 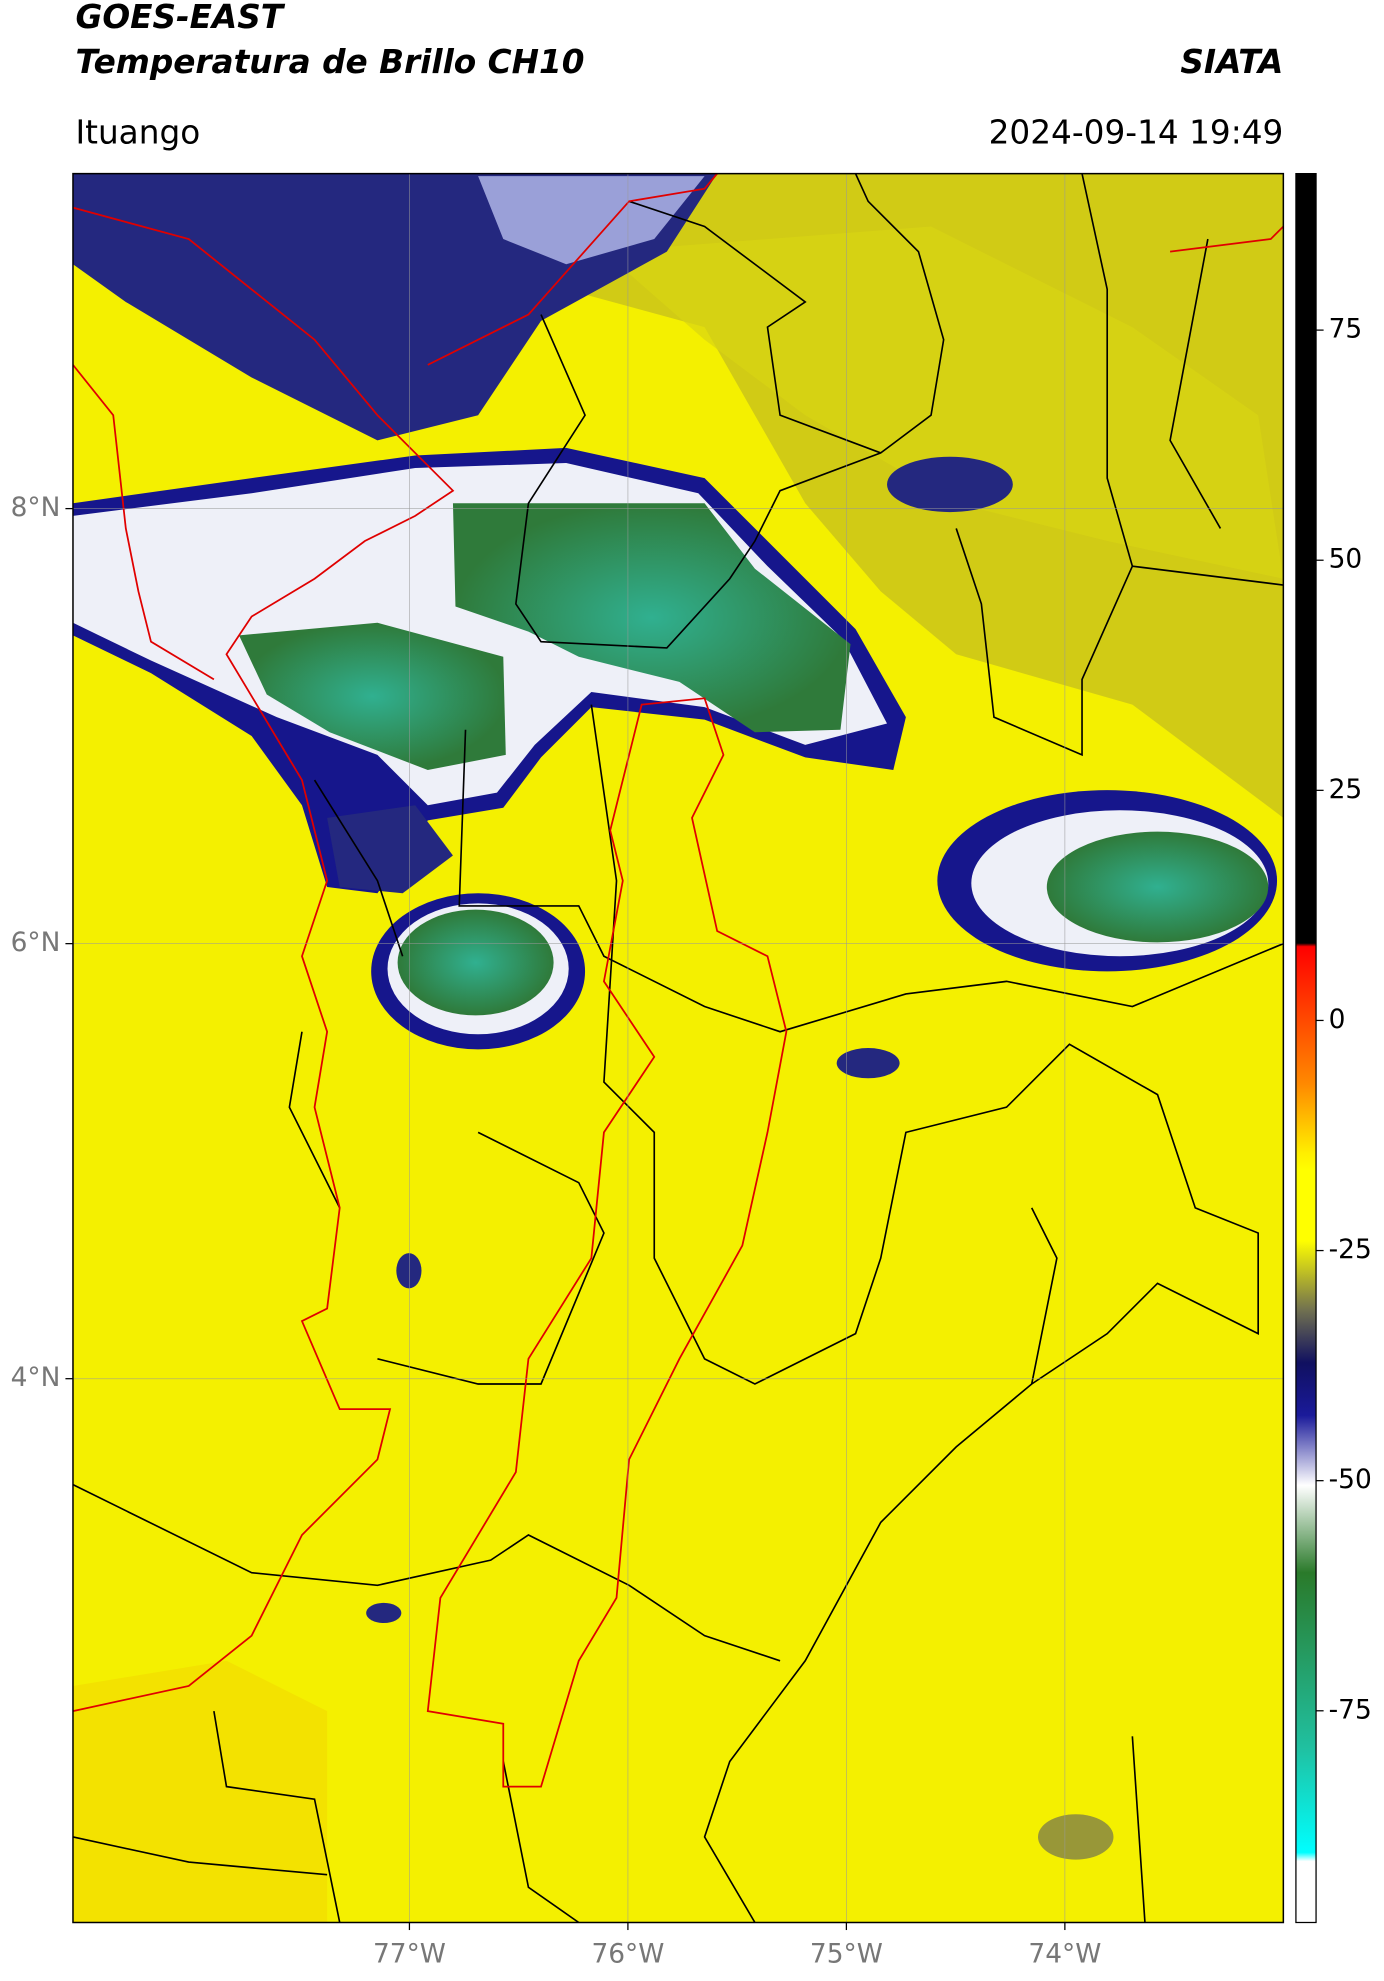 What do you see at coordinates (1350, 1709) in the screenshot?
I see `colorbar-tick-label: -75` at bounding box center [1350, 1709].